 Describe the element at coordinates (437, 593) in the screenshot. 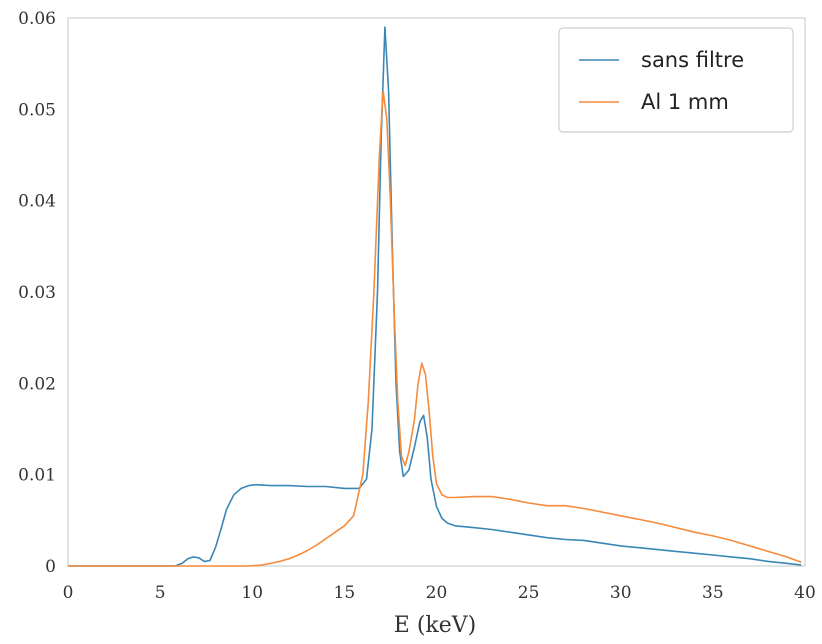

I see `x-tick-label: 20` at that location.